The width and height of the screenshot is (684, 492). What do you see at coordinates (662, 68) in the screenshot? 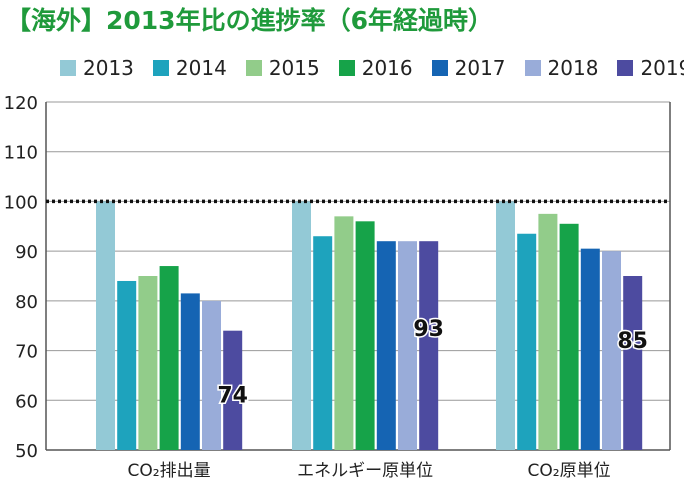
I see `legend-label: 2019` at bounding box center [662, 68].